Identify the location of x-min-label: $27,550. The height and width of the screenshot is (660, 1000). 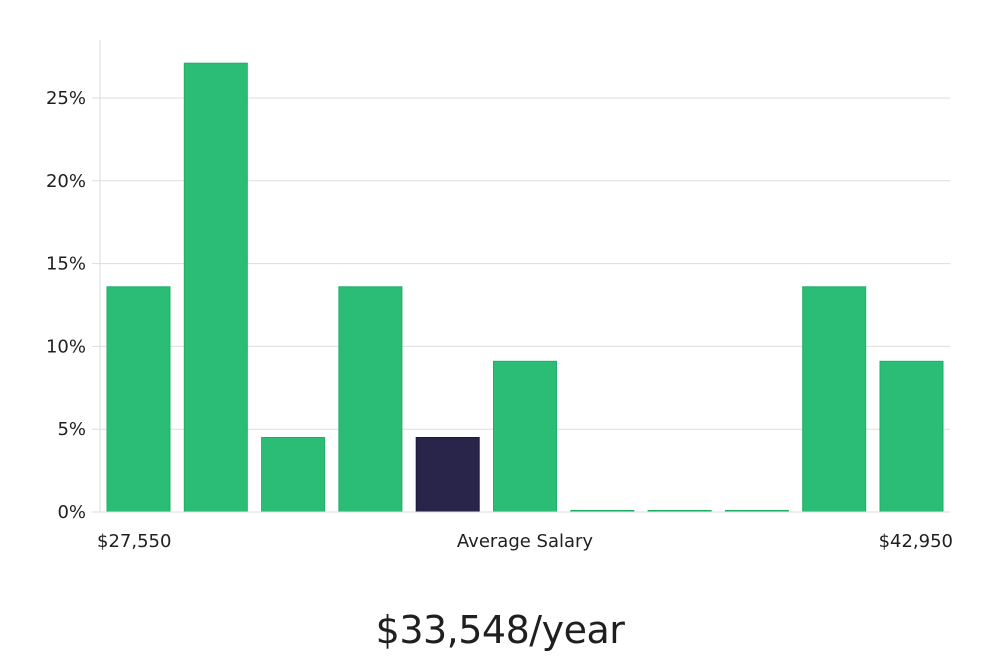
(134, 541).